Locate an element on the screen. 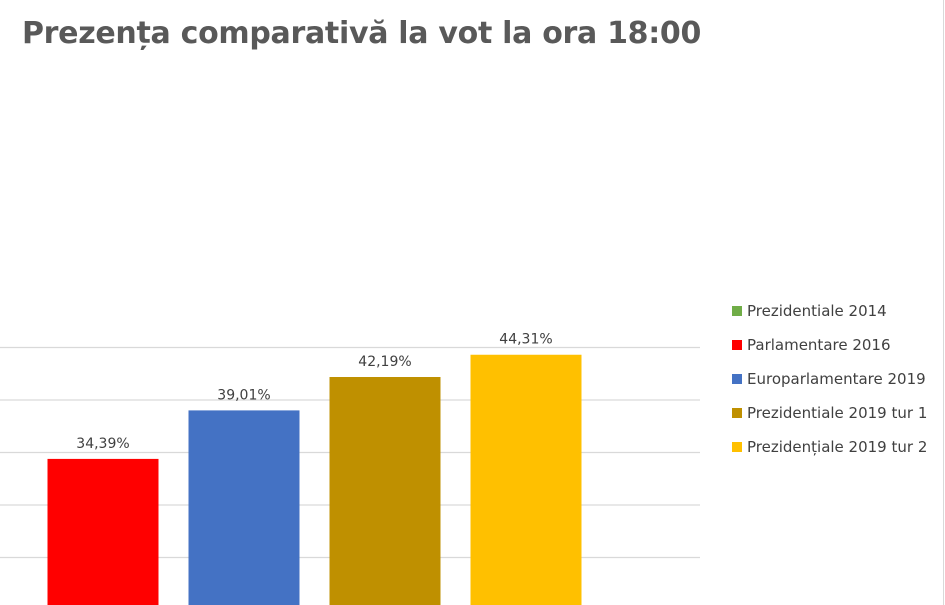 The height and width of the screenshot is (605, 945). data-label: 42,19% is located at coordinates (384, 362).